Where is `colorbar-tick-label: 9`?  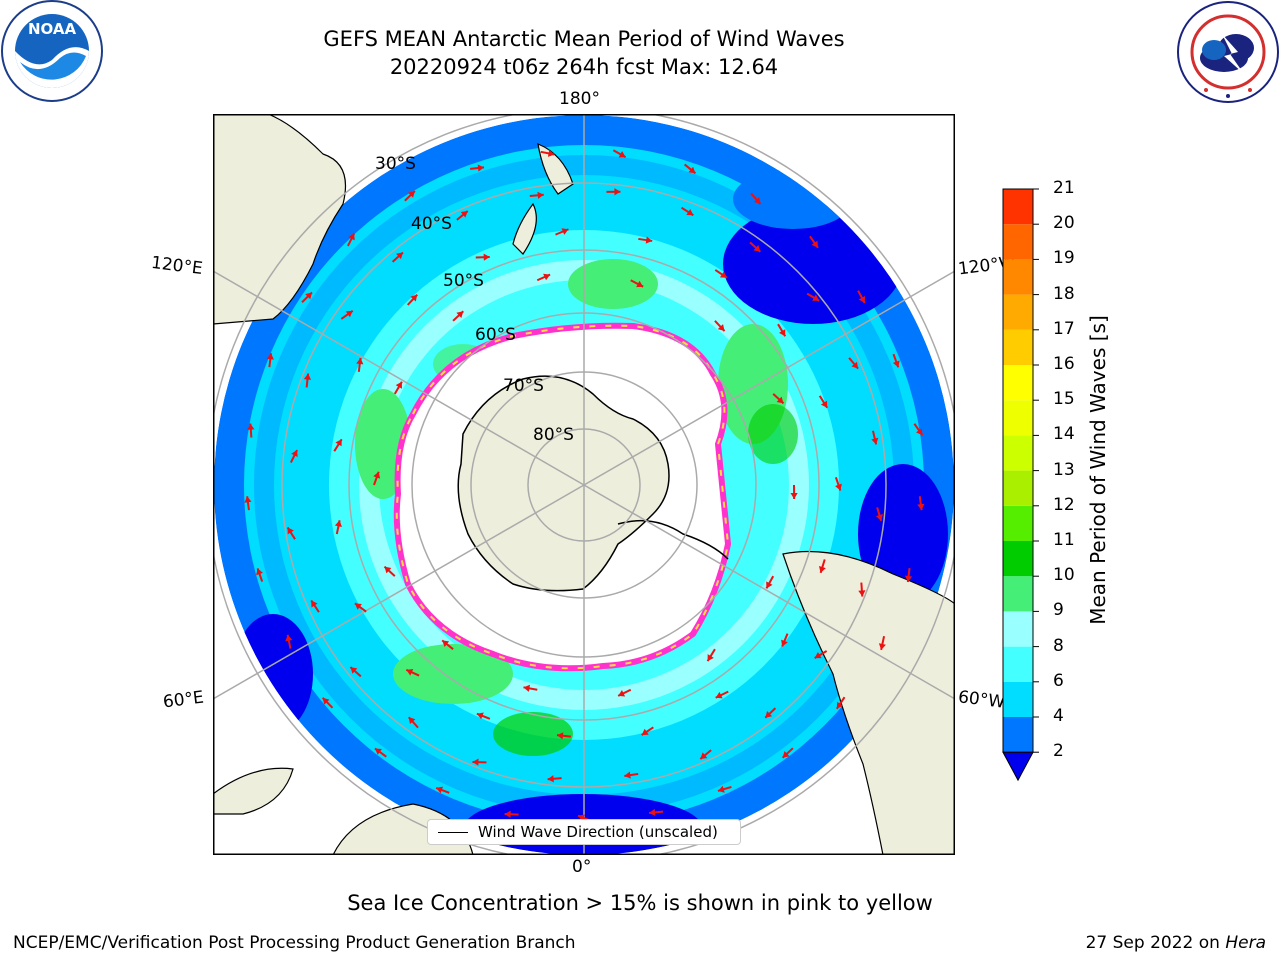
colorbar-tick-label: 9 is located at coordinates (1058, 610).